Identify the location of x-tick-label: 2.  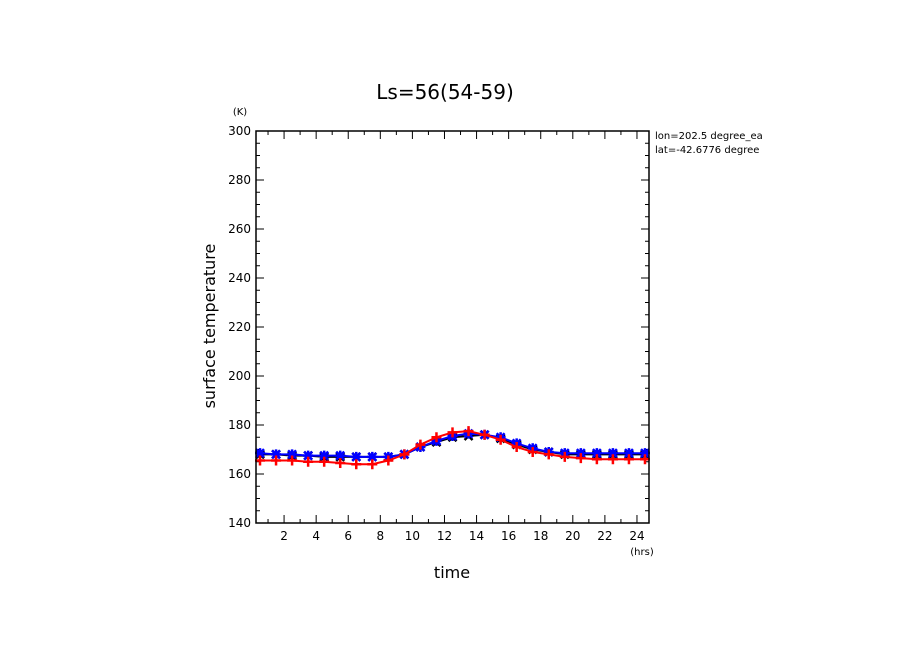
(284, 536).